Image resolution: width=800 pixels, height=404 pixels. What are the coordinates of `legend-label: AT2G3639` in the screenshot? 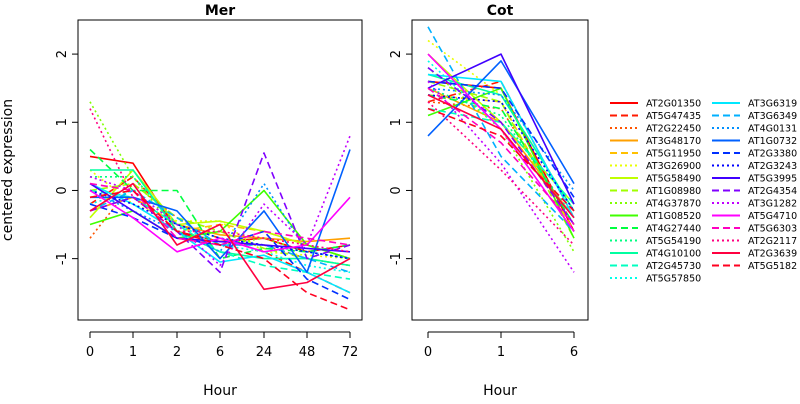 It's located at (772, 254).